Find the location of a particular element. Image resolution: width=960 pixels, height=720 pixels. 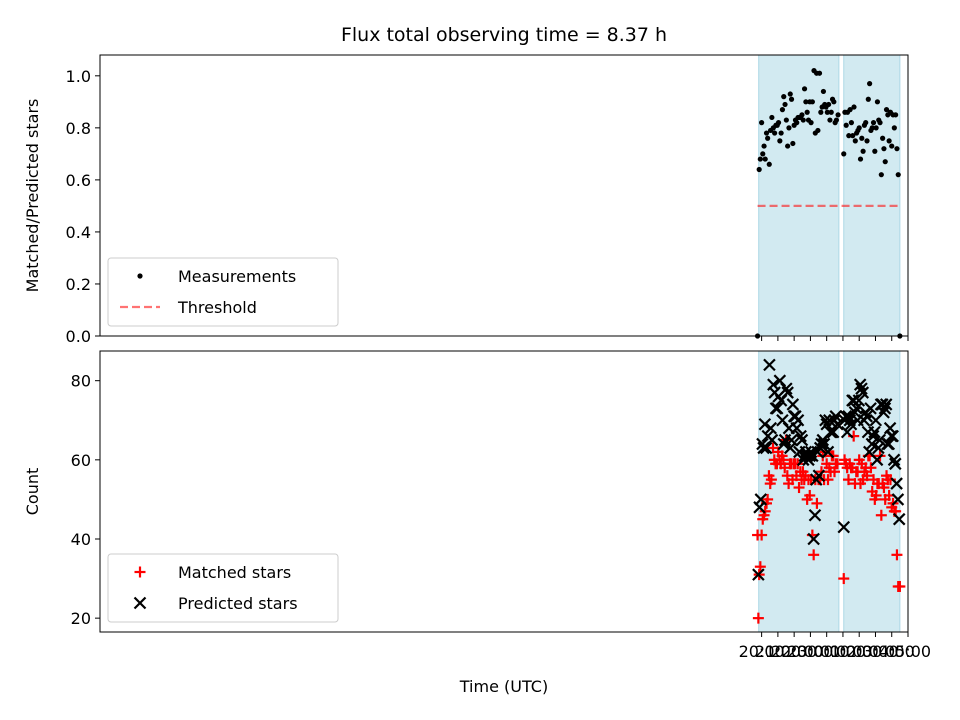

x-tick-label: 21:00 is located at coordinates (778, 651).